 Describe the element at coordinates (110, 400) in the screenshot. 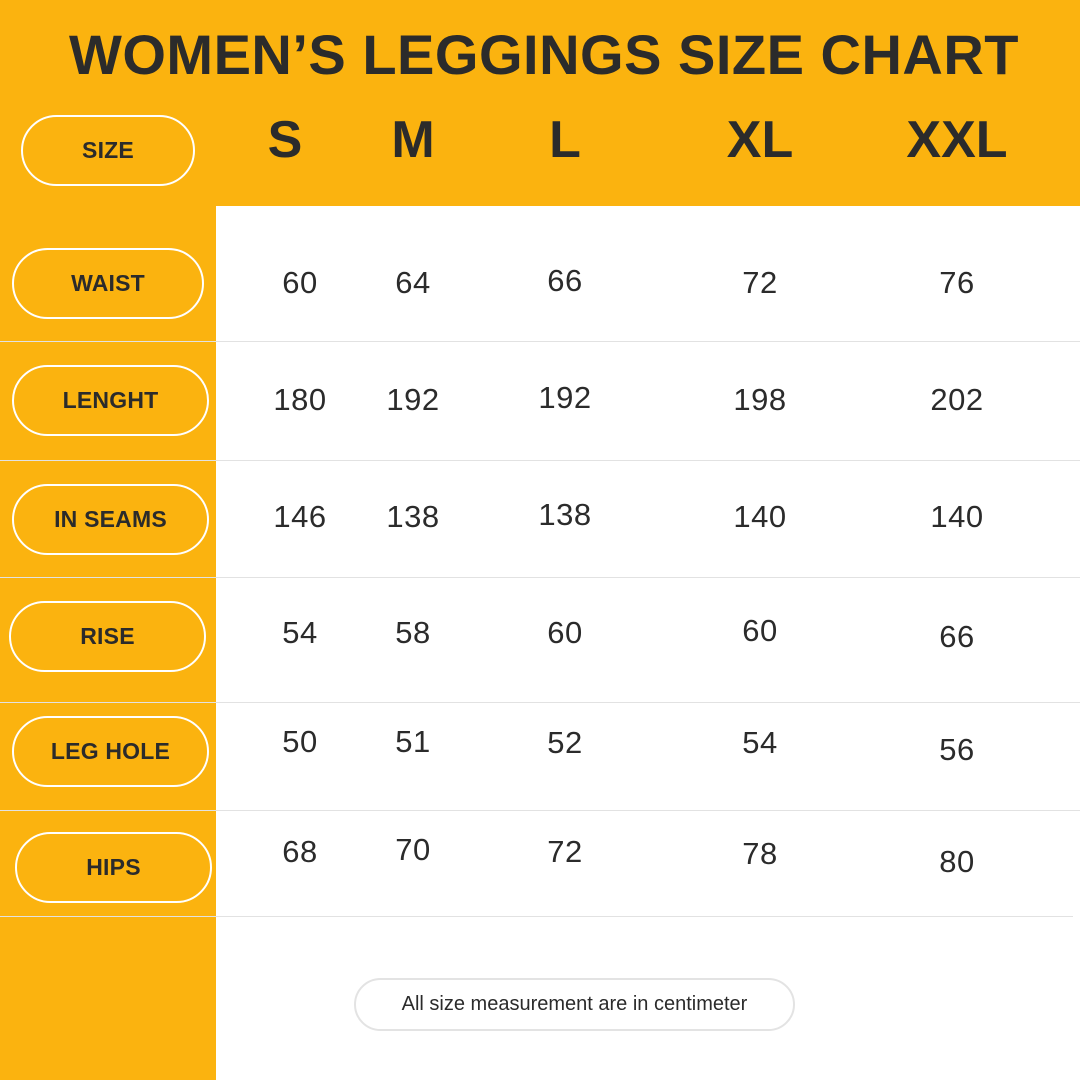

I see `row-label-length: LENGHT` at that location.